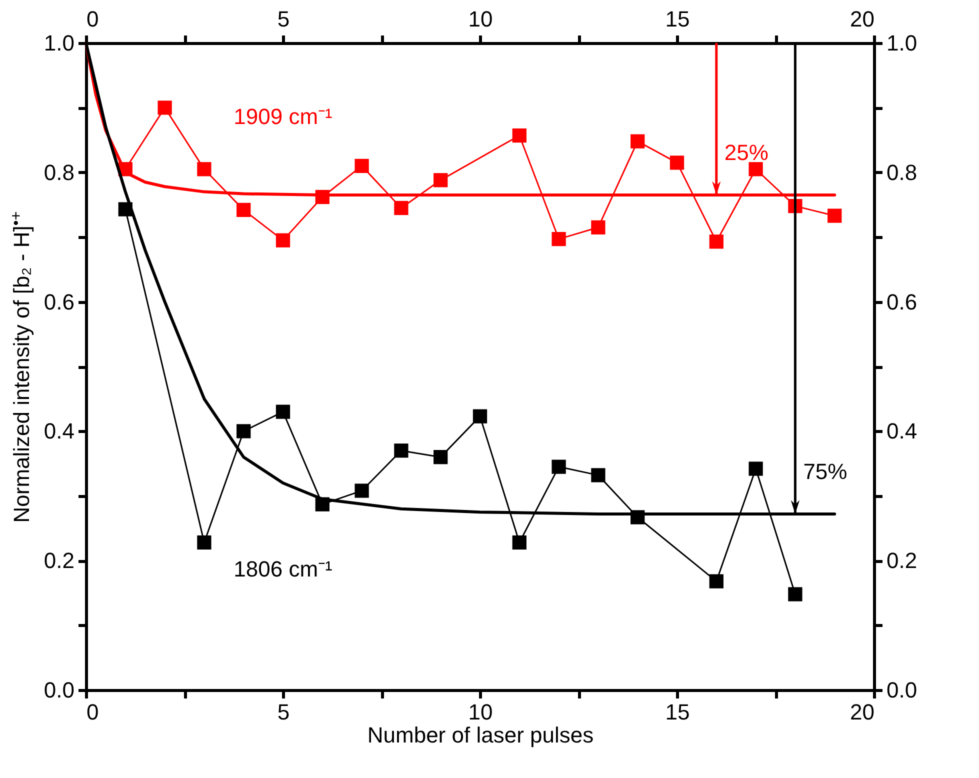  I want to click on x-axis-title: Number of laser pulses, so click(480, 735).